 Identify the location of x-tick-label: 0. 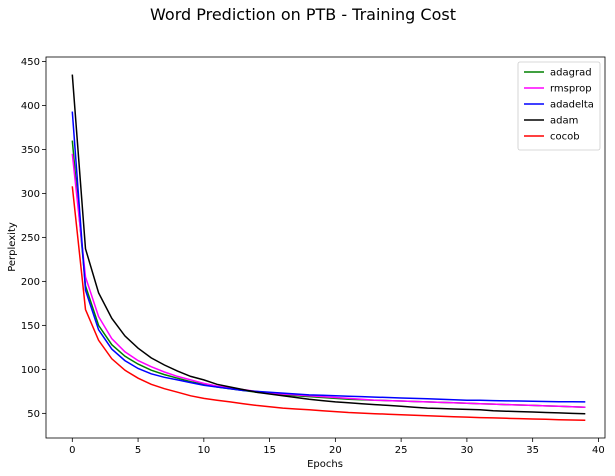
(72, 450).